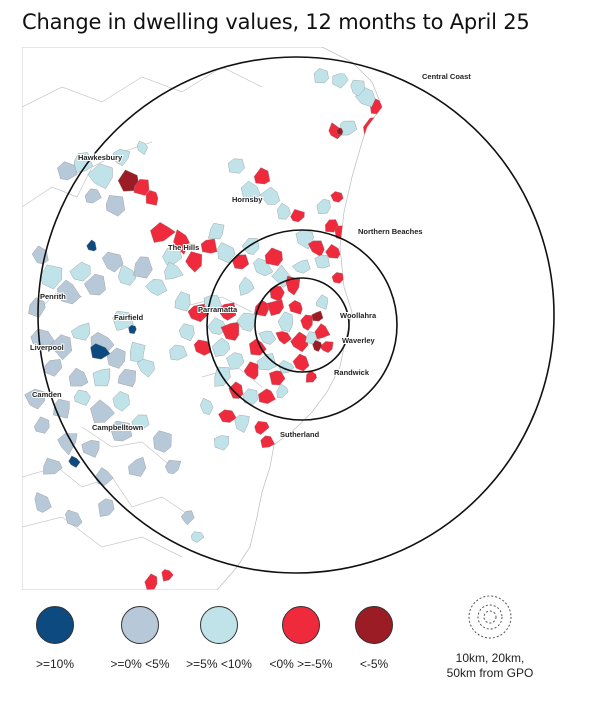  What do you see at coordinates (140, 664) in the screenshot?
I see `legend-label-0-5: >=0% <5%` at bounding box center [140, 664].